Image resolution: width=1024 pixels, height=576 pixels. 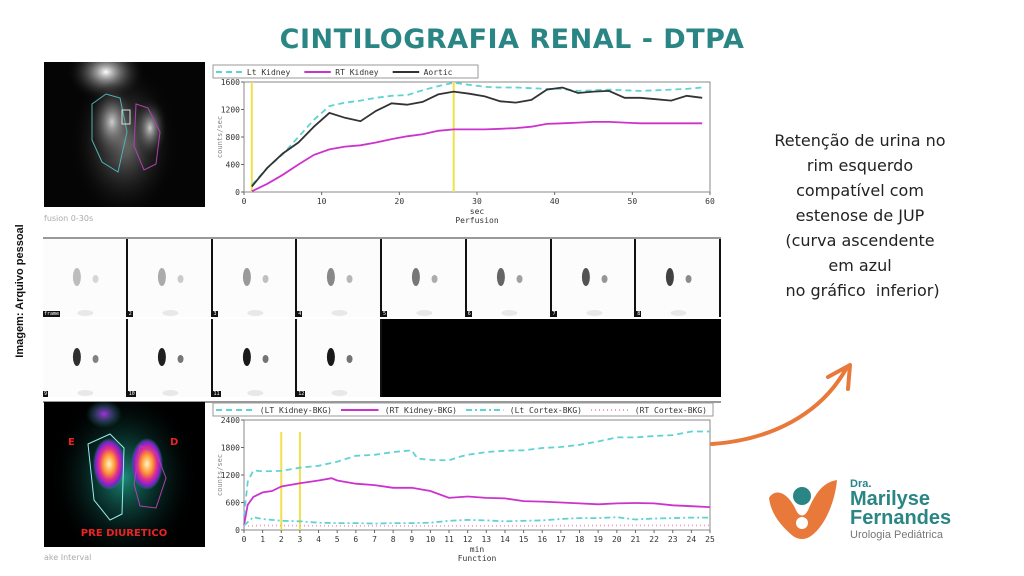 I want to click on logo-name-line2: Fernandes, so click(x=901, y=518).